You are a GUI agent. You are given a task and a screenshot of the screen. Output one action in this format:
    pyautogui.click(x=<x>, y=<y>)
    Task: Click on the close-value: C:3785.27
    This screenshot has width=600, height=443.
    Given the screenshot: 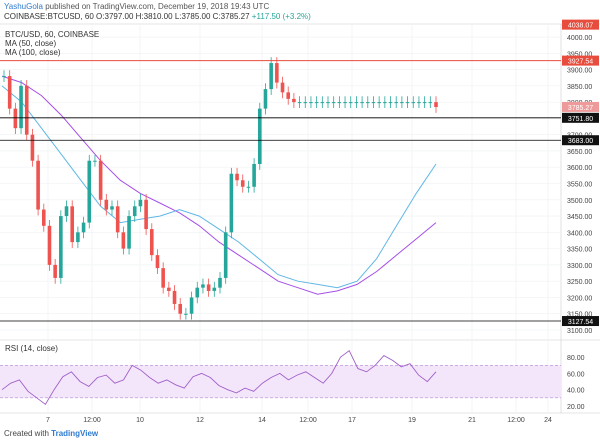 What is the action you would take?
    pyautogui.click(x=231, y=16)
    